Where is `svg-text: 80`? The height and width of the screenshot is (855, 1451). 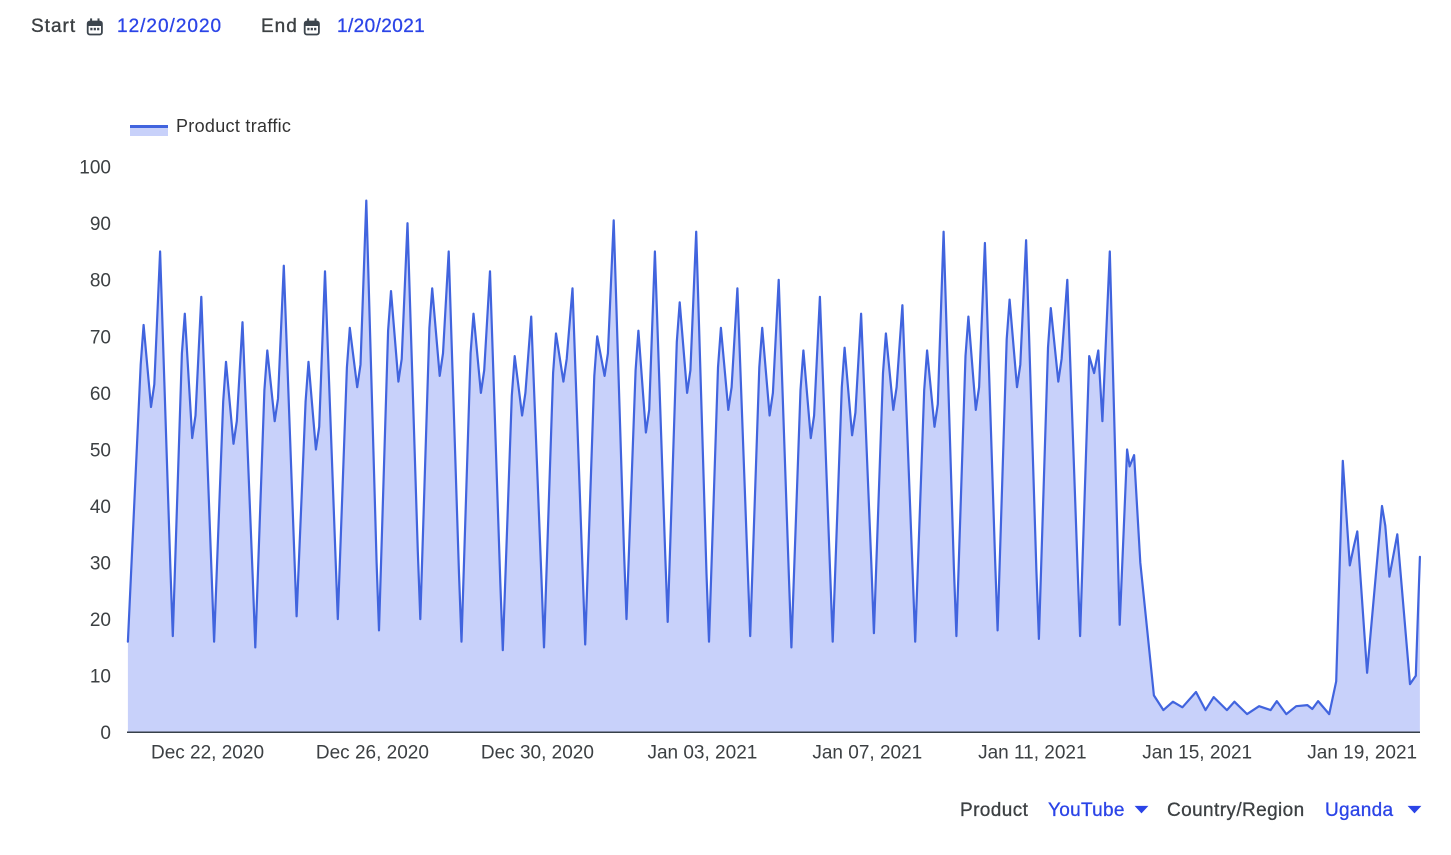 svg-text: 80 is located at coordinates (100, 281).